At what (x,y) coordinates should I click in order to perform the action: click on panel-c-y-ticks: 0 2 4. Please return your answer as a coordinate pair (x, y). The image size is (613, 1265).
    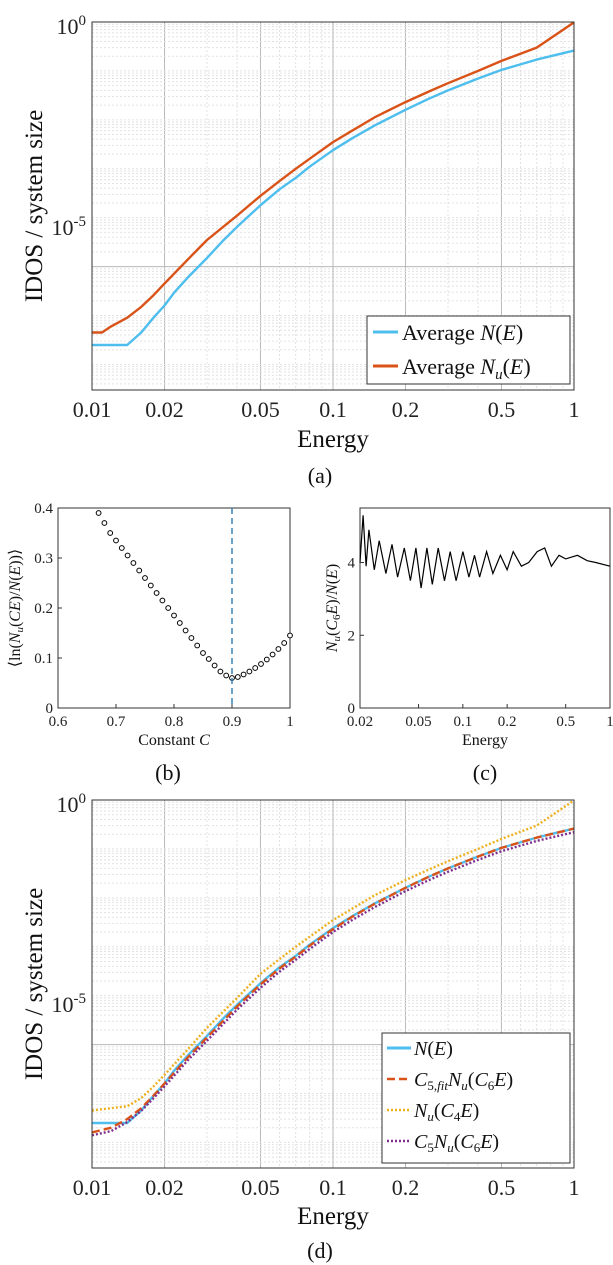
    Looking at the image, I should click on (356, 636).